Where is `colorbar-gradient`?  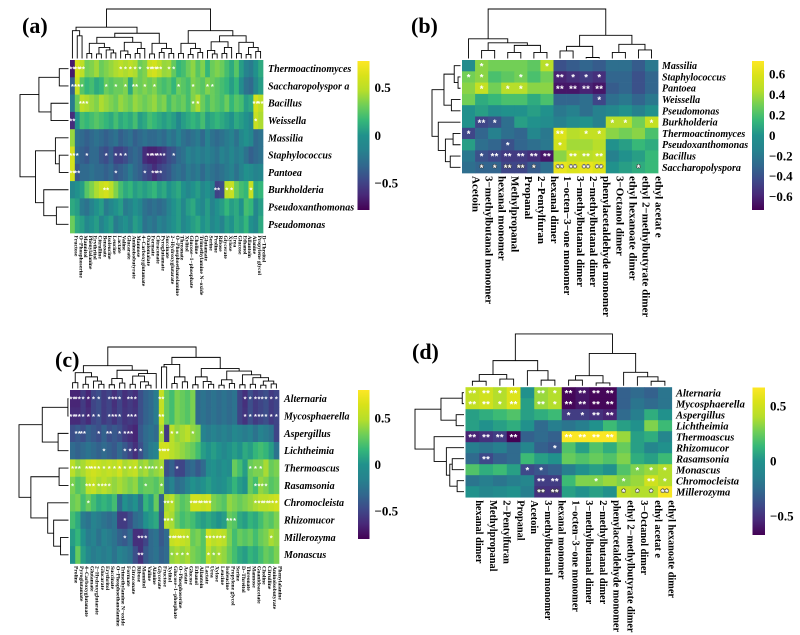
colorbar-gradient is located at coordinates (364, 464).